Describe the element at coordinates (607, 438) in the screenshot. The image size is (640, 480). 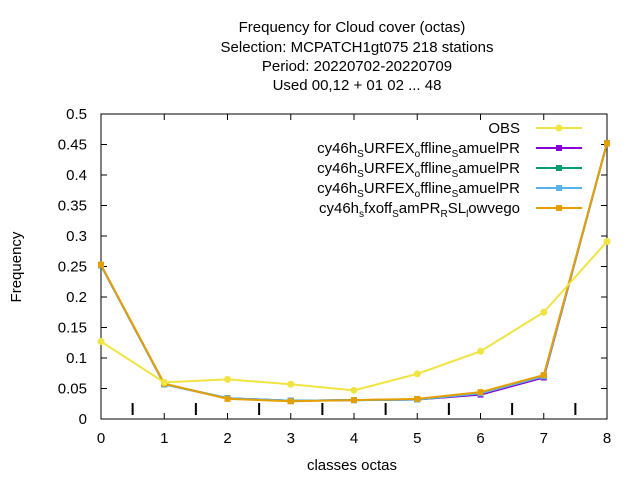
I see `x-tick-label: 8` at that location.